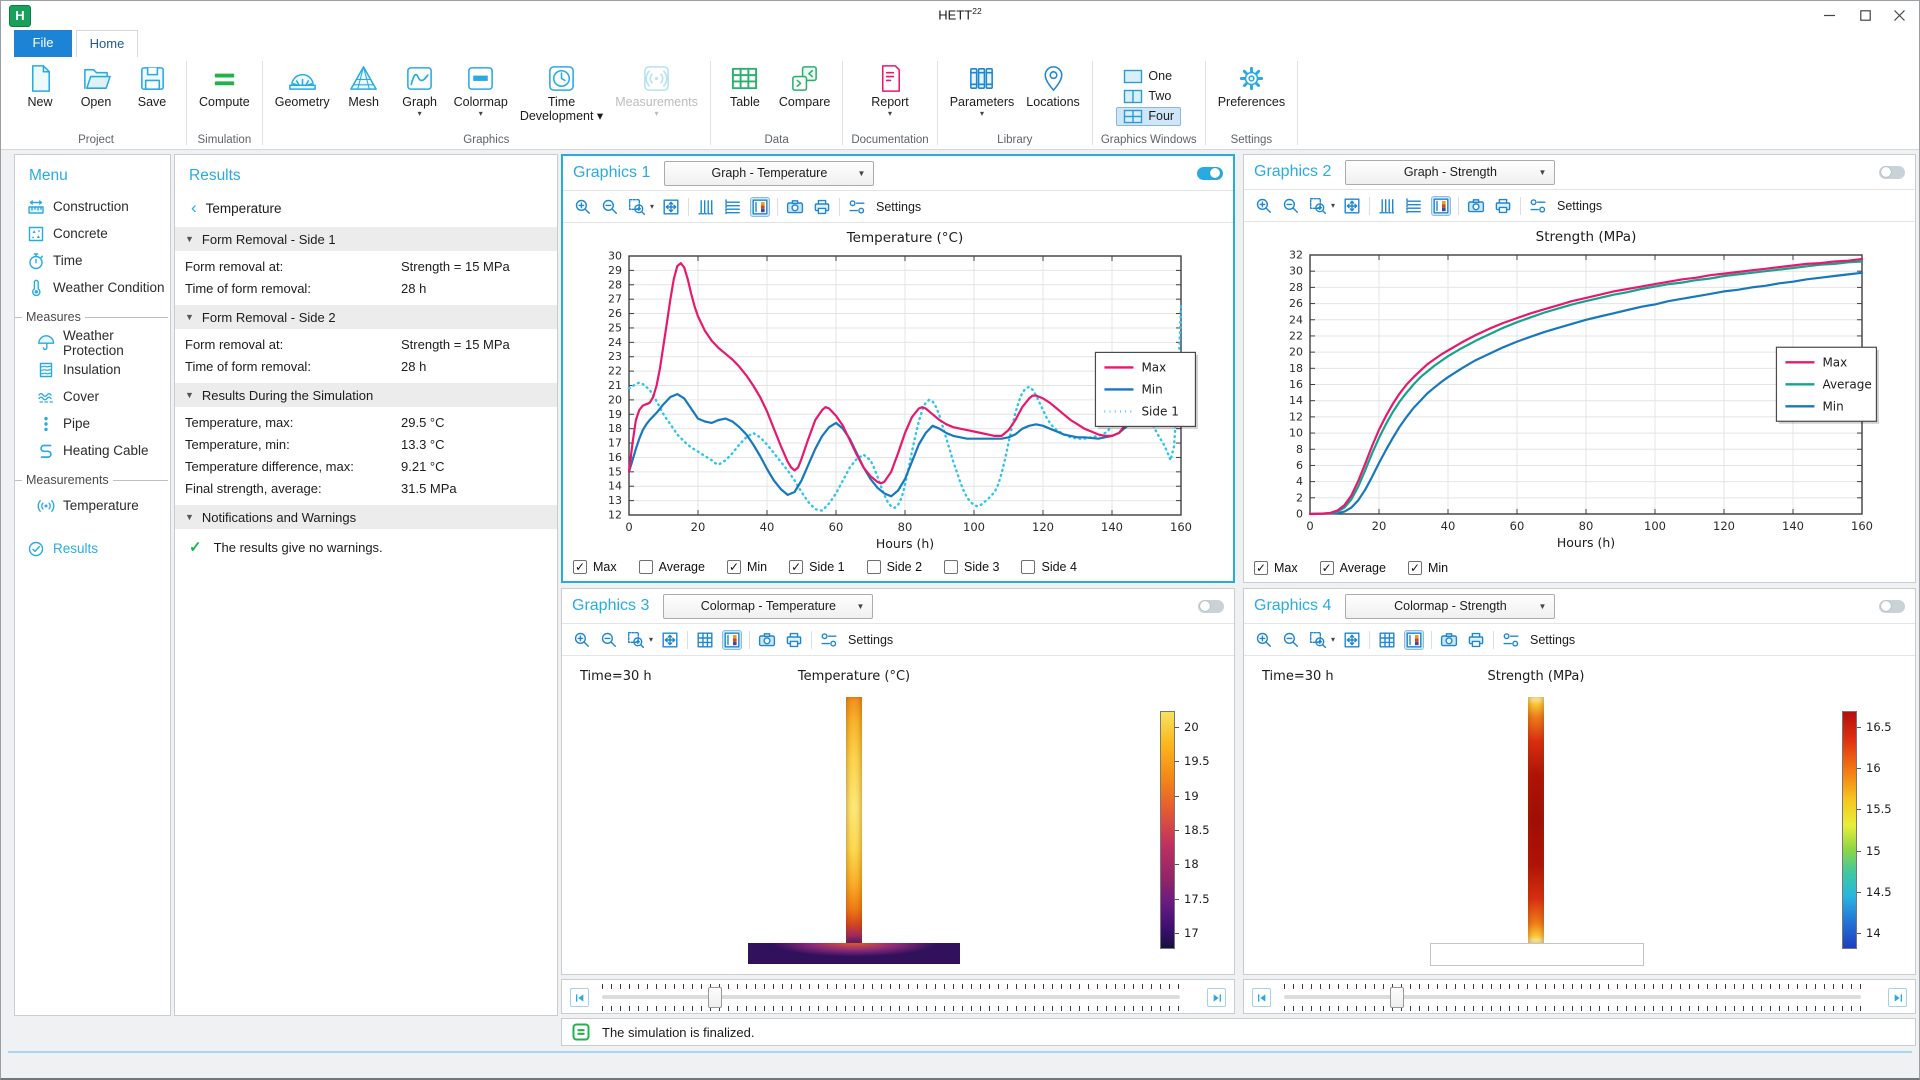 The height and width of the screenshot is (1080, 1920). Describe the element at coordinates (96, 85) in the screenshot. I see `open-button: Open` at that location.